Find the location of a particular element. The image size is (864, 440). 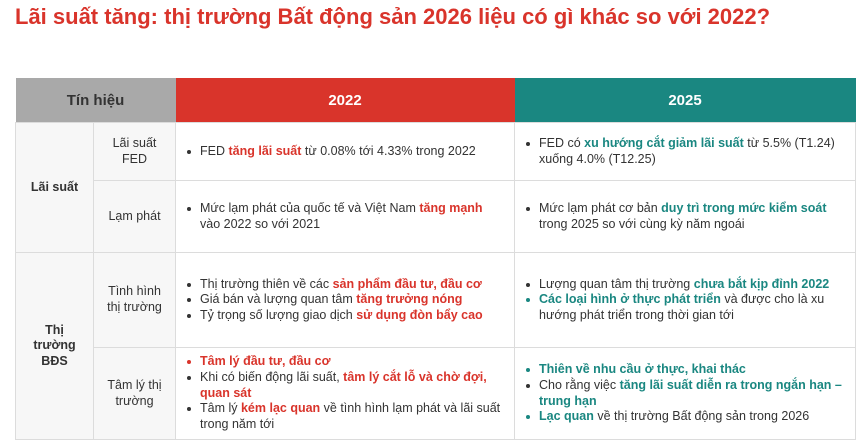

highlight-text: chưa bắt kịp đỉnh 2022 is located at coordinates (761, 283).